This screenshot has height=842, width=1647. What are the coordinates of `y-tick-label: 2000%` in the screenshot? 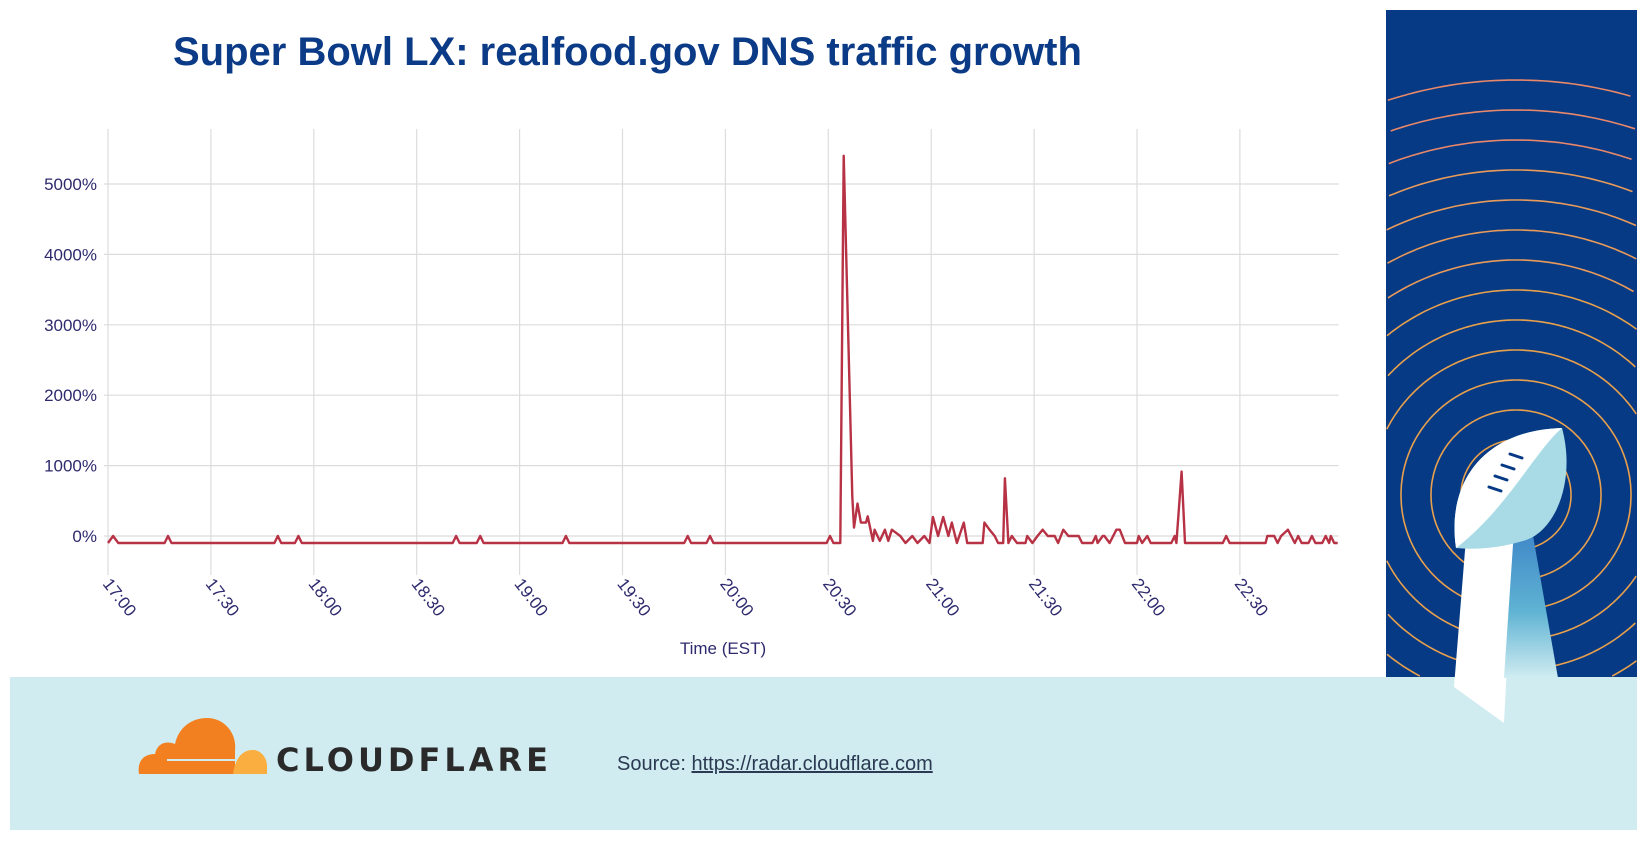 It's located at (70, 395).